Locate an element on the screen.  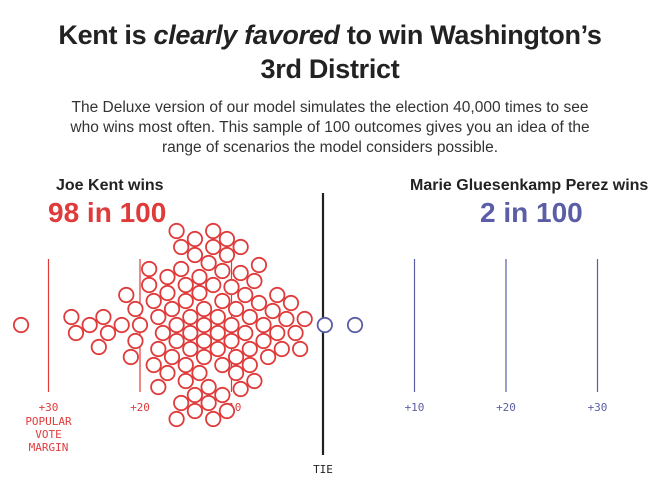
axis-label-line-2: MARGIN is located at coordinates (49, 447).